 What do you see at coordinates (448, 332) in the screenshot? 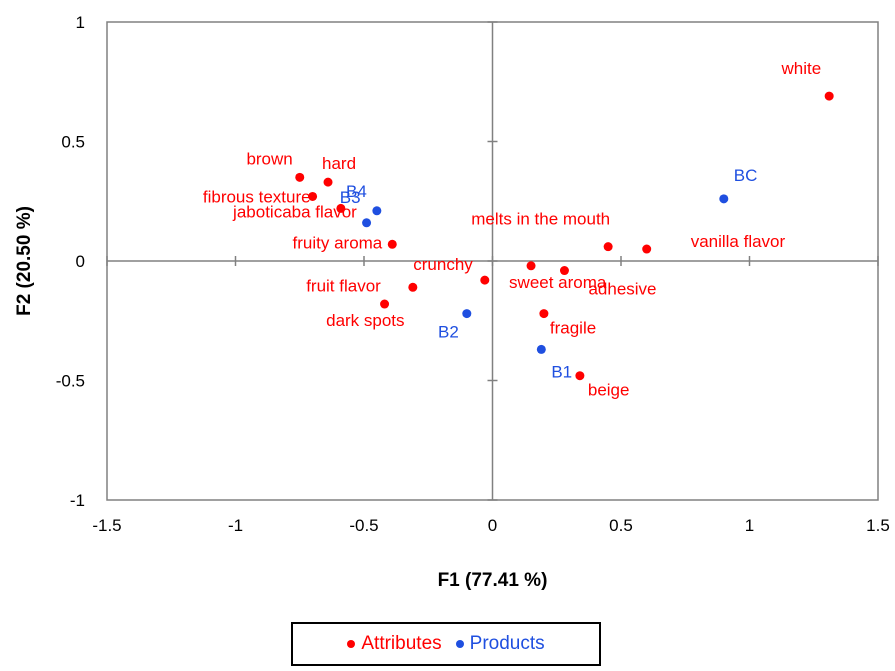
I see `product-label: B2` at bounding box center [448, 332].